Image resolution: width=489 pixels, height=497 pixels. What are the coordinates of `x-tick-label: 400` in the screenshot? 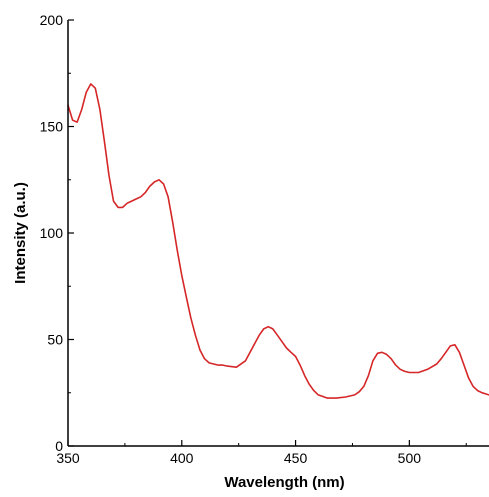 It's located at (182, 458).